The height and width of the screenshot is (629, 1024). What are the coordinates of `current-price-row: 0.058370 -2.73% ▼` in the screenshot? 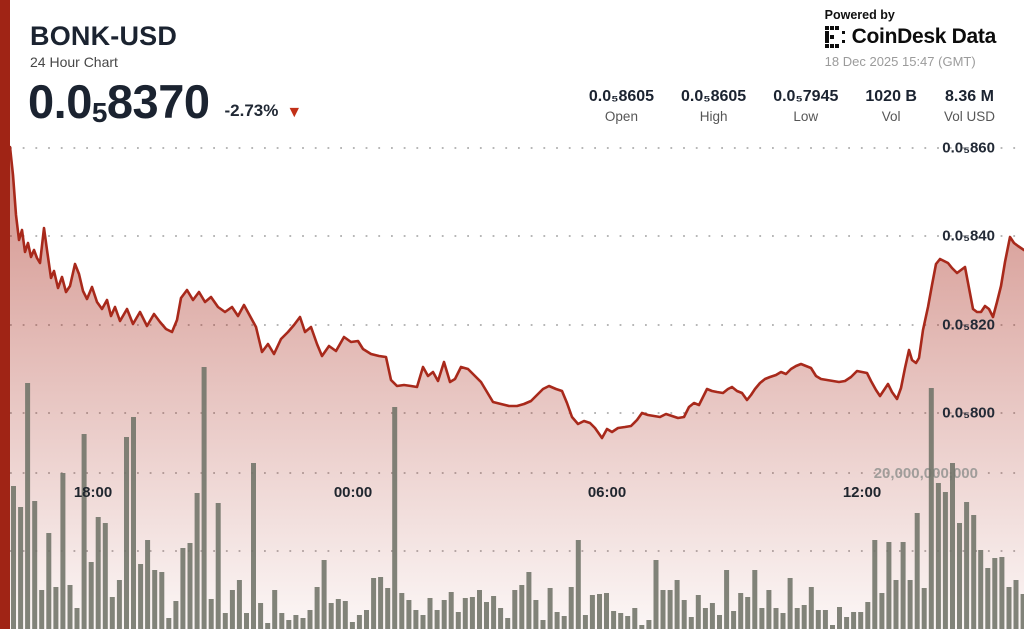 It's located at (165, 101).